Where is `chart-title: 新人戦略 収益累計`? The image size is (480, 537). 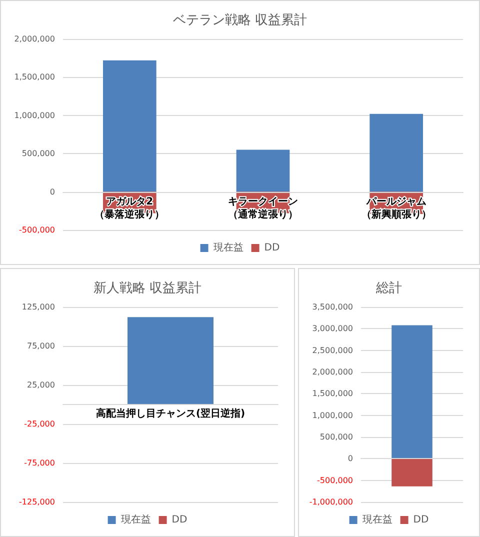 chart-title: 新人戦略 収益累計 is located at coordinates (147, 288).